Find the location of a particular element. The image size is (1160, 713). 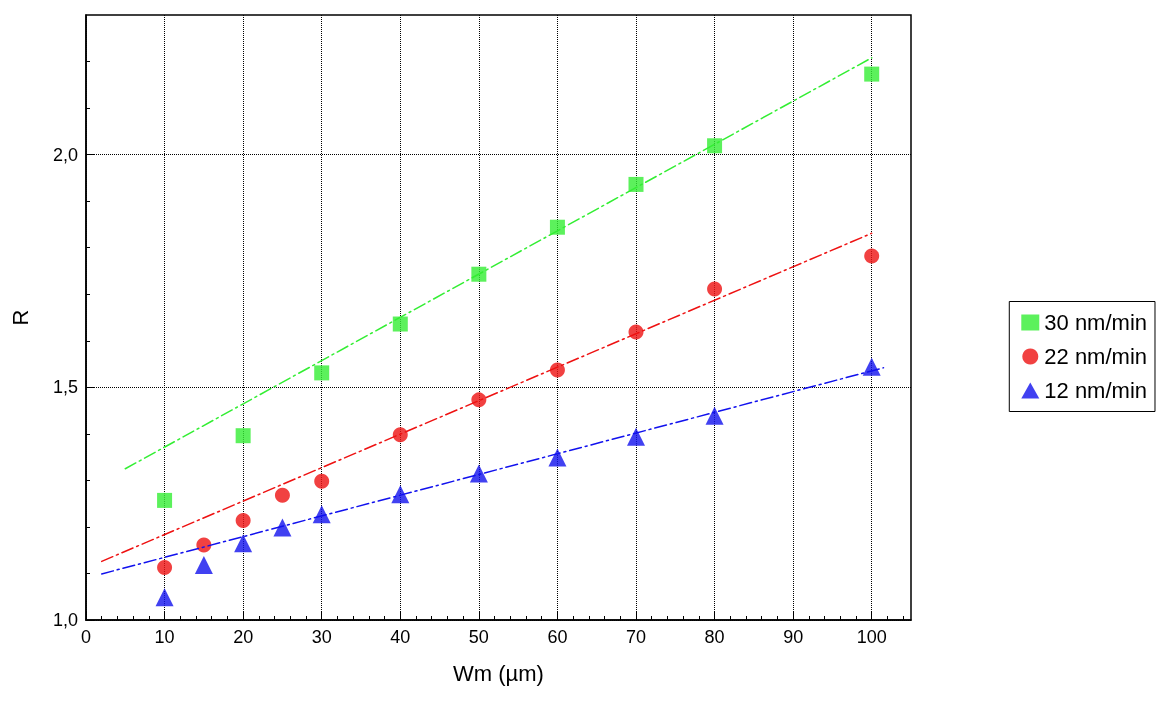

legend-label: 30 nm/min is located at coordinates (1096, 322).